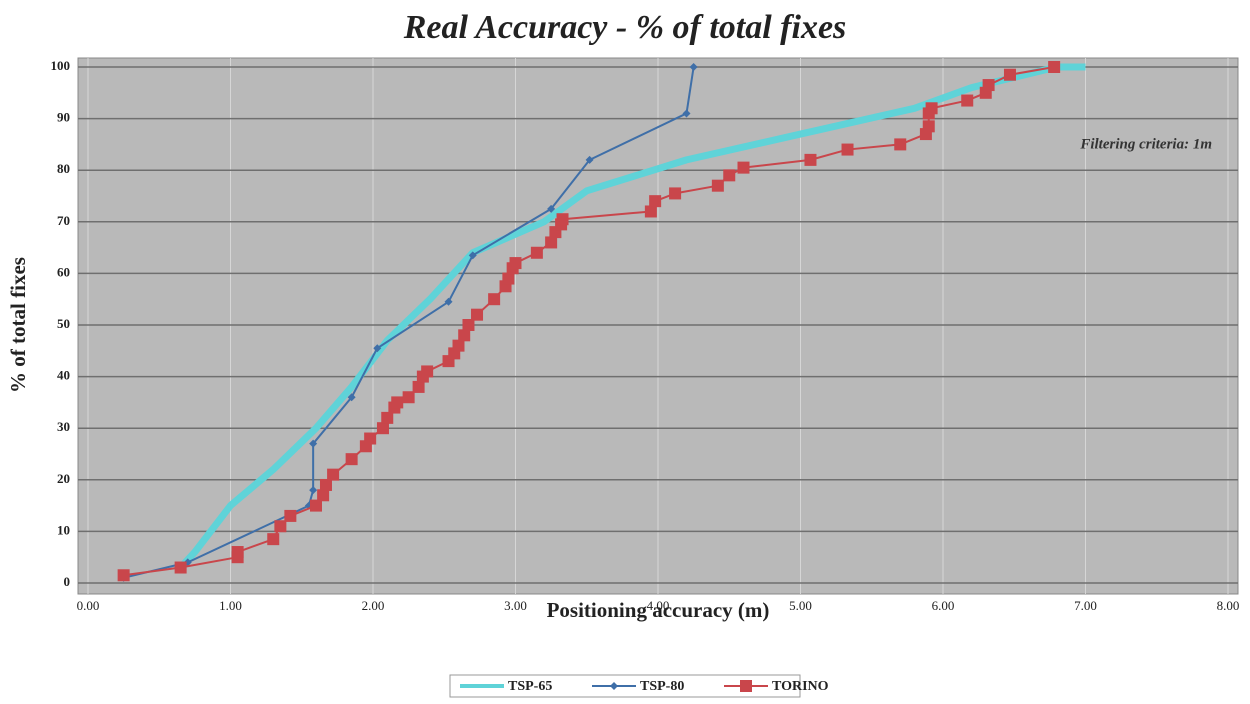 The image size is (1250, 704). What do you see at coordinates (63, 426) in the screenshot?
I see `y-tick-label: 30` at bounding box center [63, 426].